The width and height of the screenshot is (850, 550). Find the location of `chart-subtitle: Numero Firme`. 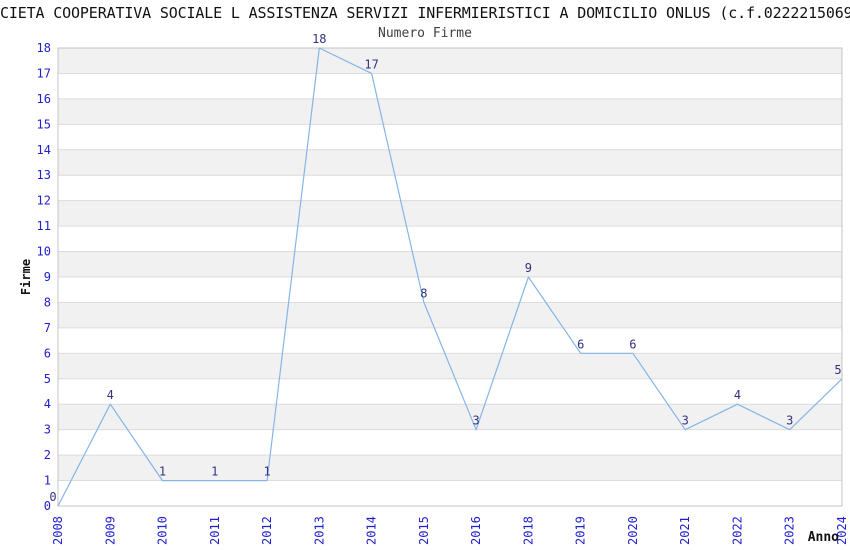

chart-subtitle: Numero Firme is located at coordinates (425, 33).